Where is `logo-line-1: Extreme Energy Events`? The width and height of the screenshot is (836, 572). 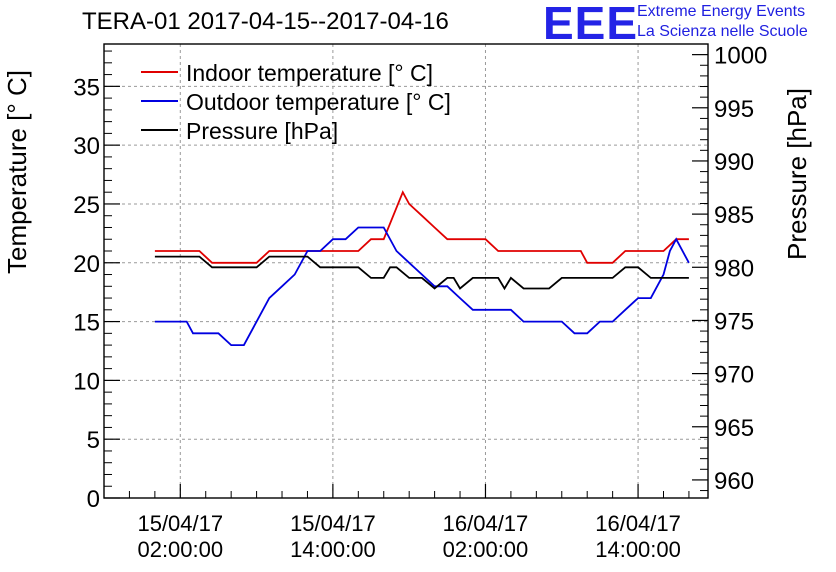 logo-line-1: Extreme Energy Events is located at coordinates (721, 11).